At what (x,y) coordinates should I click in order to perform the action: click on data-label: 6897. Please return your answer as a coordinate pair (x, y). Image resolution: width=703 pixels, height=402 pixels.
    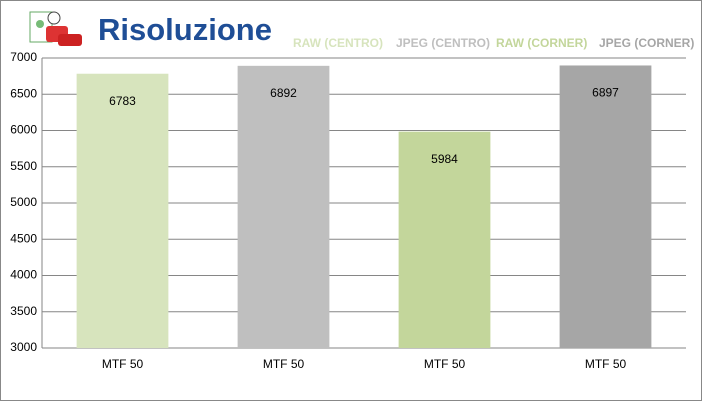
    Looking at the image, I should click on (605, 93).